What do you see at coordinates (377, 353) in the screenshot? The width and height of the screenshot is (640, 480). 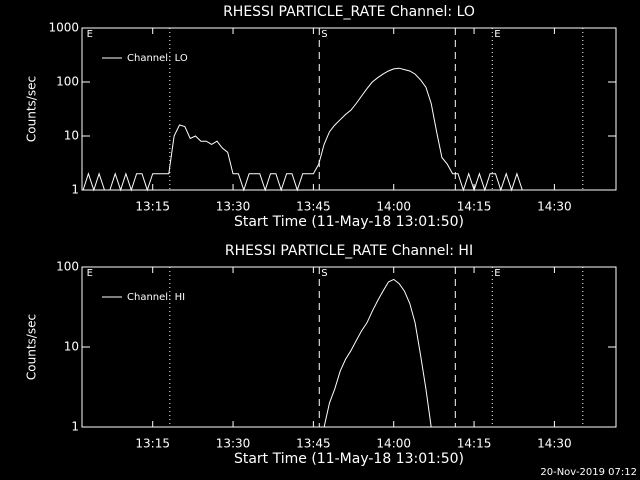 I see `data-line` at bounding box center [377, 353].